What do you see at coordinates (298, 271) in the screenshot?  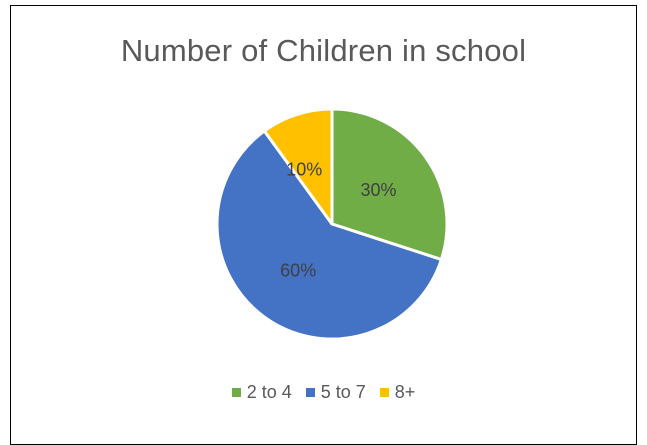 I see `data-label-1: 60%` at bounding box center [298, 271].